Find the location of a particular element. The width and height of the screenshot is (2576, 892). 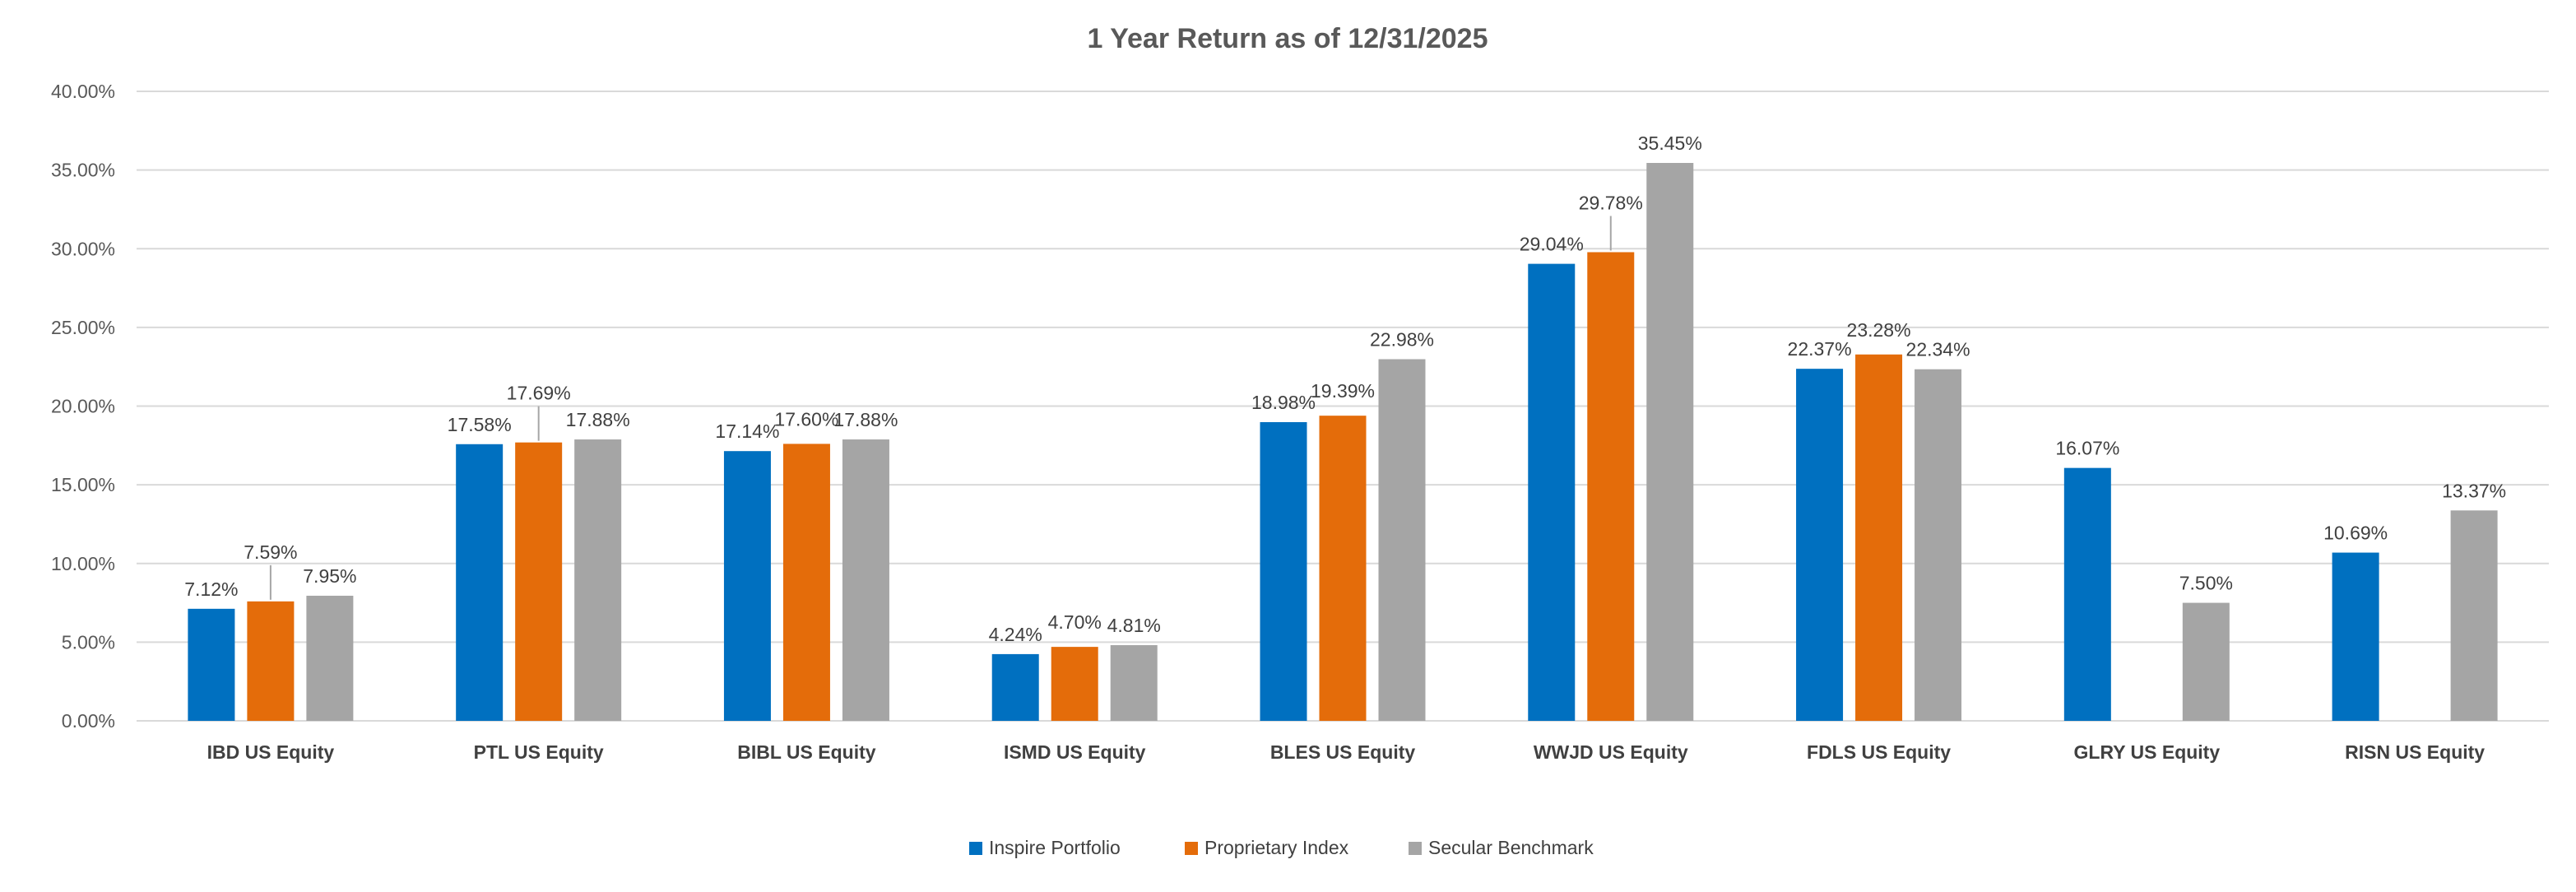

legend-item: Secular Benchmark is located at coordinates (1501, 847).